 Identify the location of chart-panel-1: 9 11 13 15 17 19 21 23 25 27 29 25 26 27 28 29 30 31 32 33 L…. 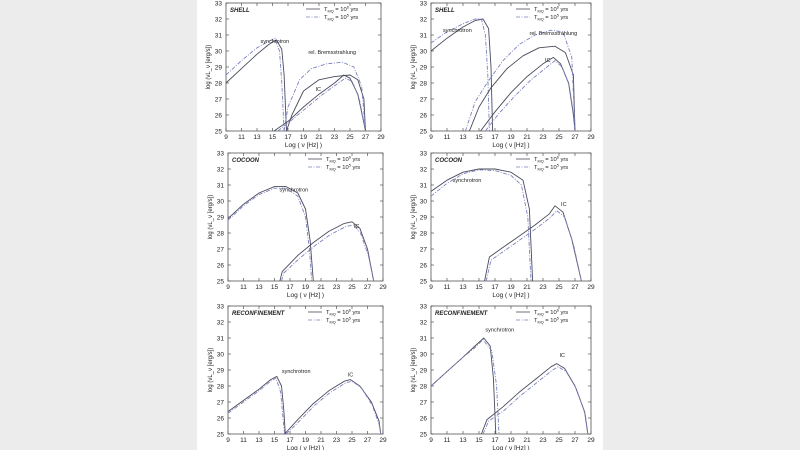
(295, 74).